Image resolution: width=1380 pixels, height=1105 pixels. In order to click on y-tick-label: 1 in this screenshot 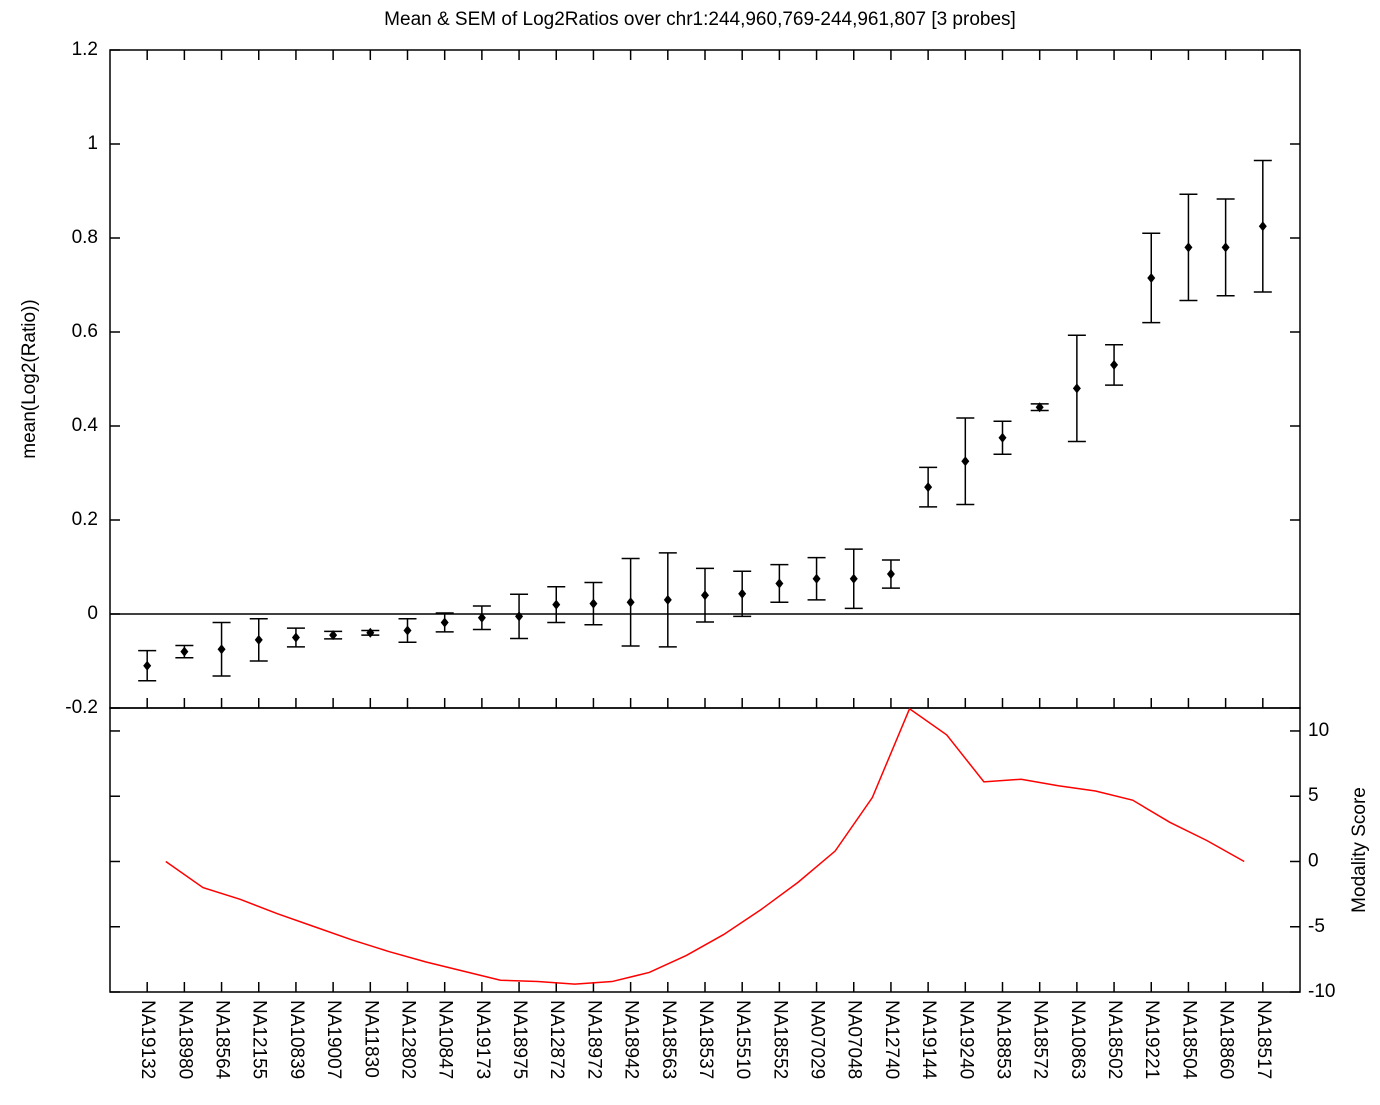, I will do `click(92, 143)`.